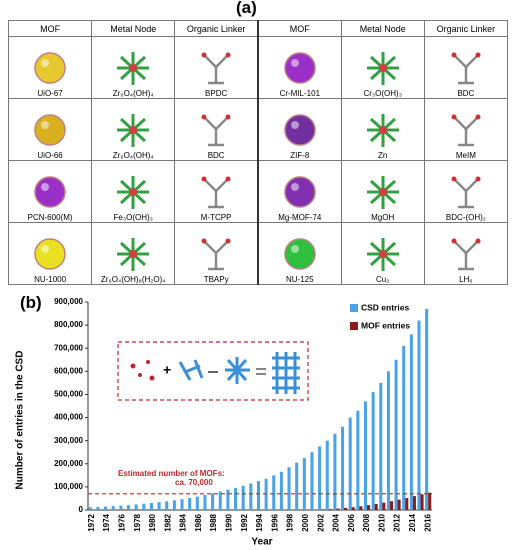 Image resolution: width=516 pixels, height=550 pixels. What do you see at coordinates (122, 522) in the screenshot?
I see `x-tick-label: 1976` at bounding box center [122, 522].